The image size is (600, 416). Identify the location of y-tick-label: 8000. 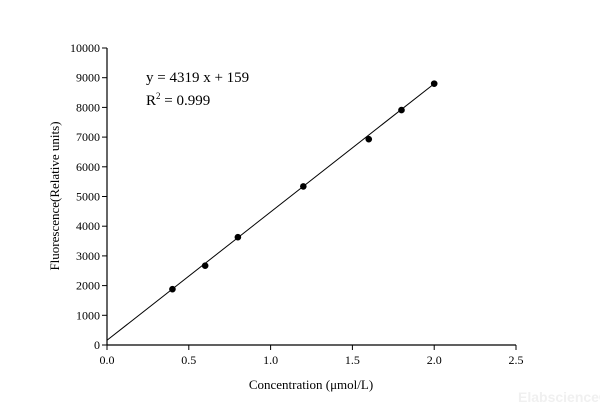
(88, 107).